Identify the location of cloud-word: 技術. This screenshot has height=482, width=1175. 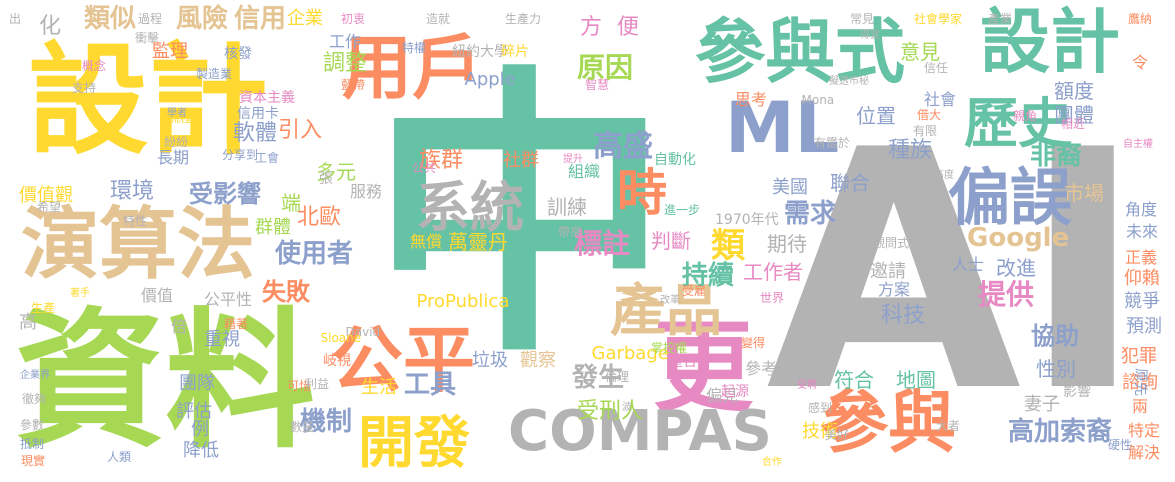
(820, 431).